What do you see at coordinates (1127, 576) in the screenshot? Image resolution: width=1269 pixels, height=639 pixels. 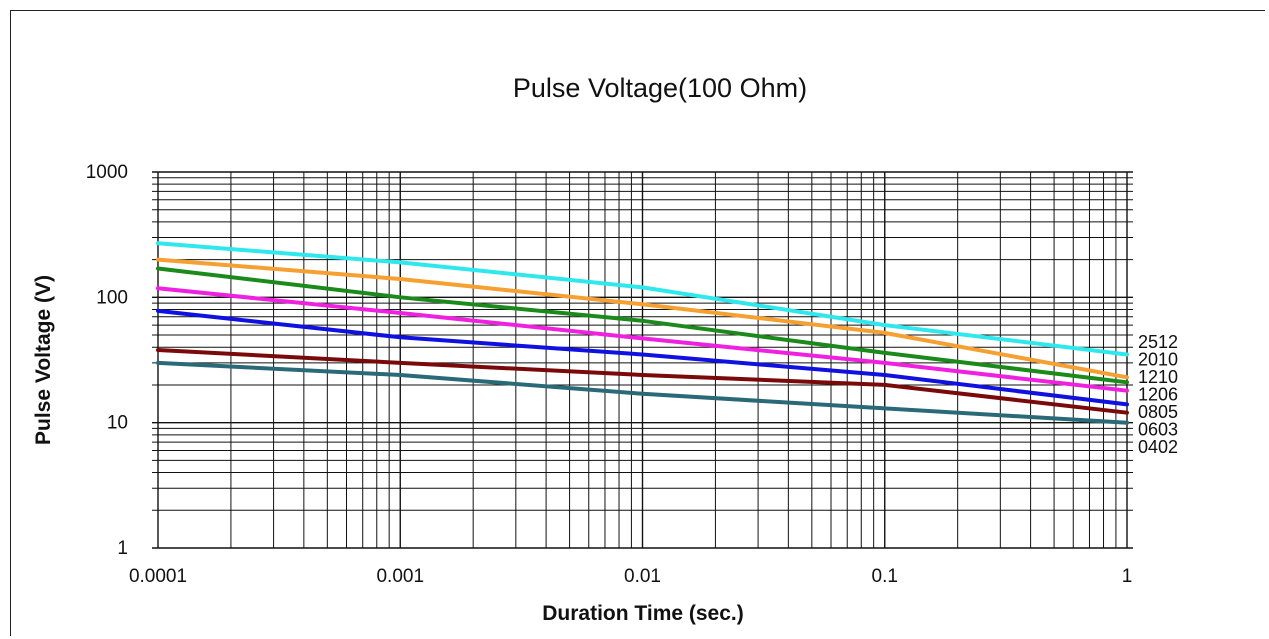 I see `x-tick-label: 1` at bounding box center [1127, 576].